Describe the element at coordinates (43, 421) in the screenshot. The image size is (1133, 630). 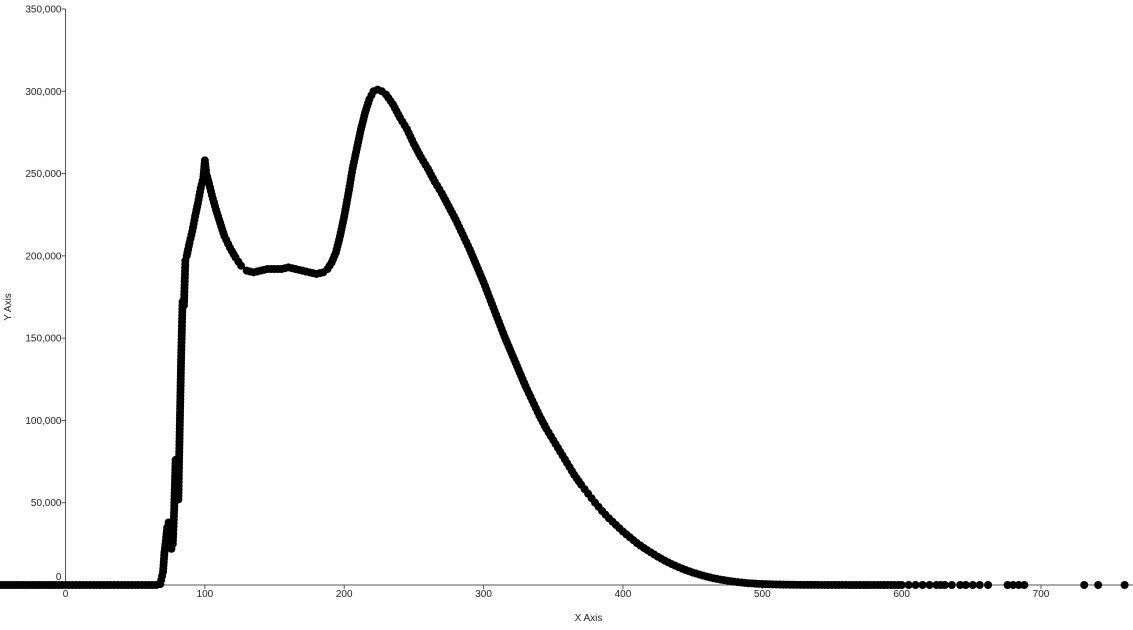
I see `y-tick-label: 100,000` at that location.